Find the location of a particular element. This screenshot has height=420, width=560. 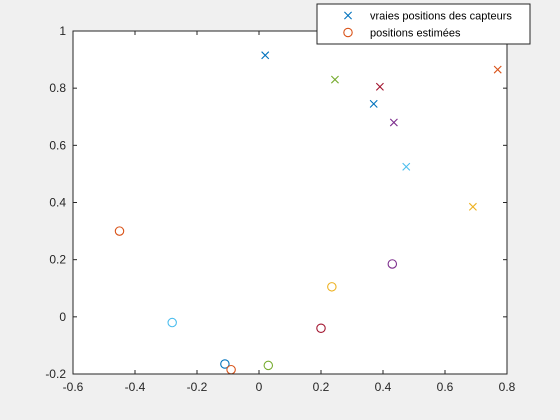

legend-marker-layer is located at coordinates (348, 24).